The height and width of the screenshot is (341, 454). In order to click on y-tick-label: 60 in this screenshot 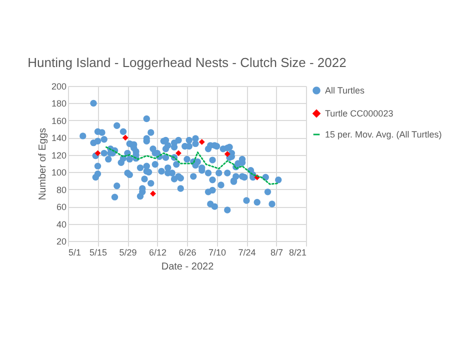, I will do `click(61, 207)`.